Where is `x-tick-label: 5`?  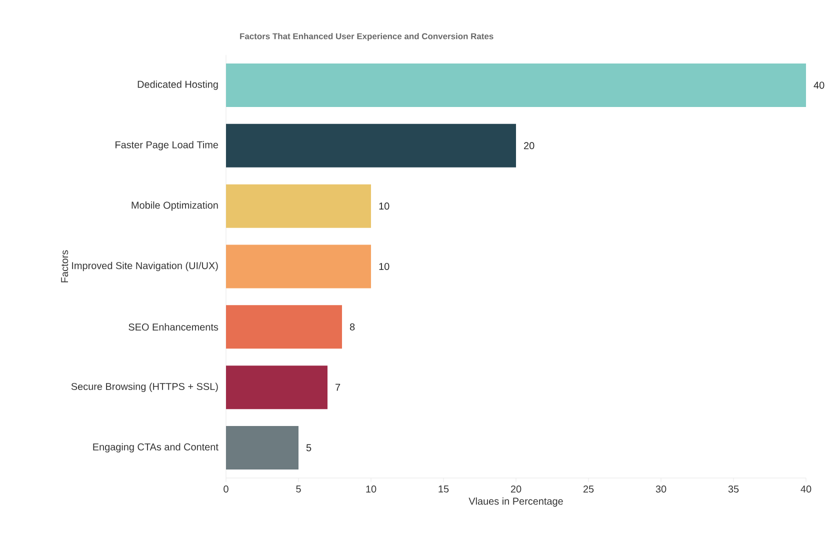
x-tick-label: 5 is located at coordinates (298, 489).